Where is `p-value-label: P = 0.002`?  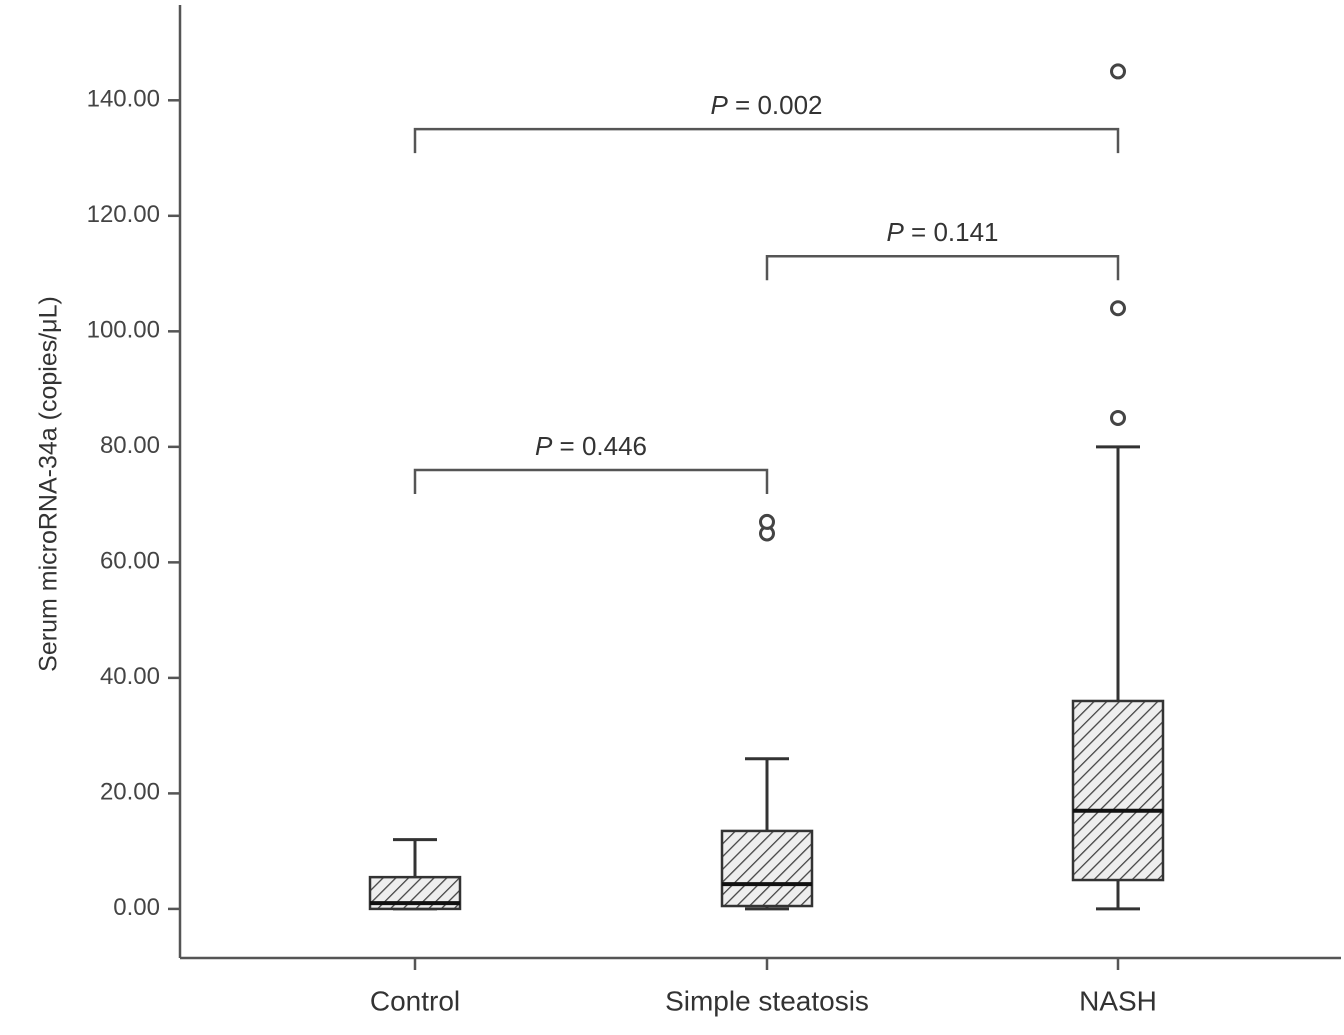 p-value-label: P = 0.002 is located at coordinates (766, 105).